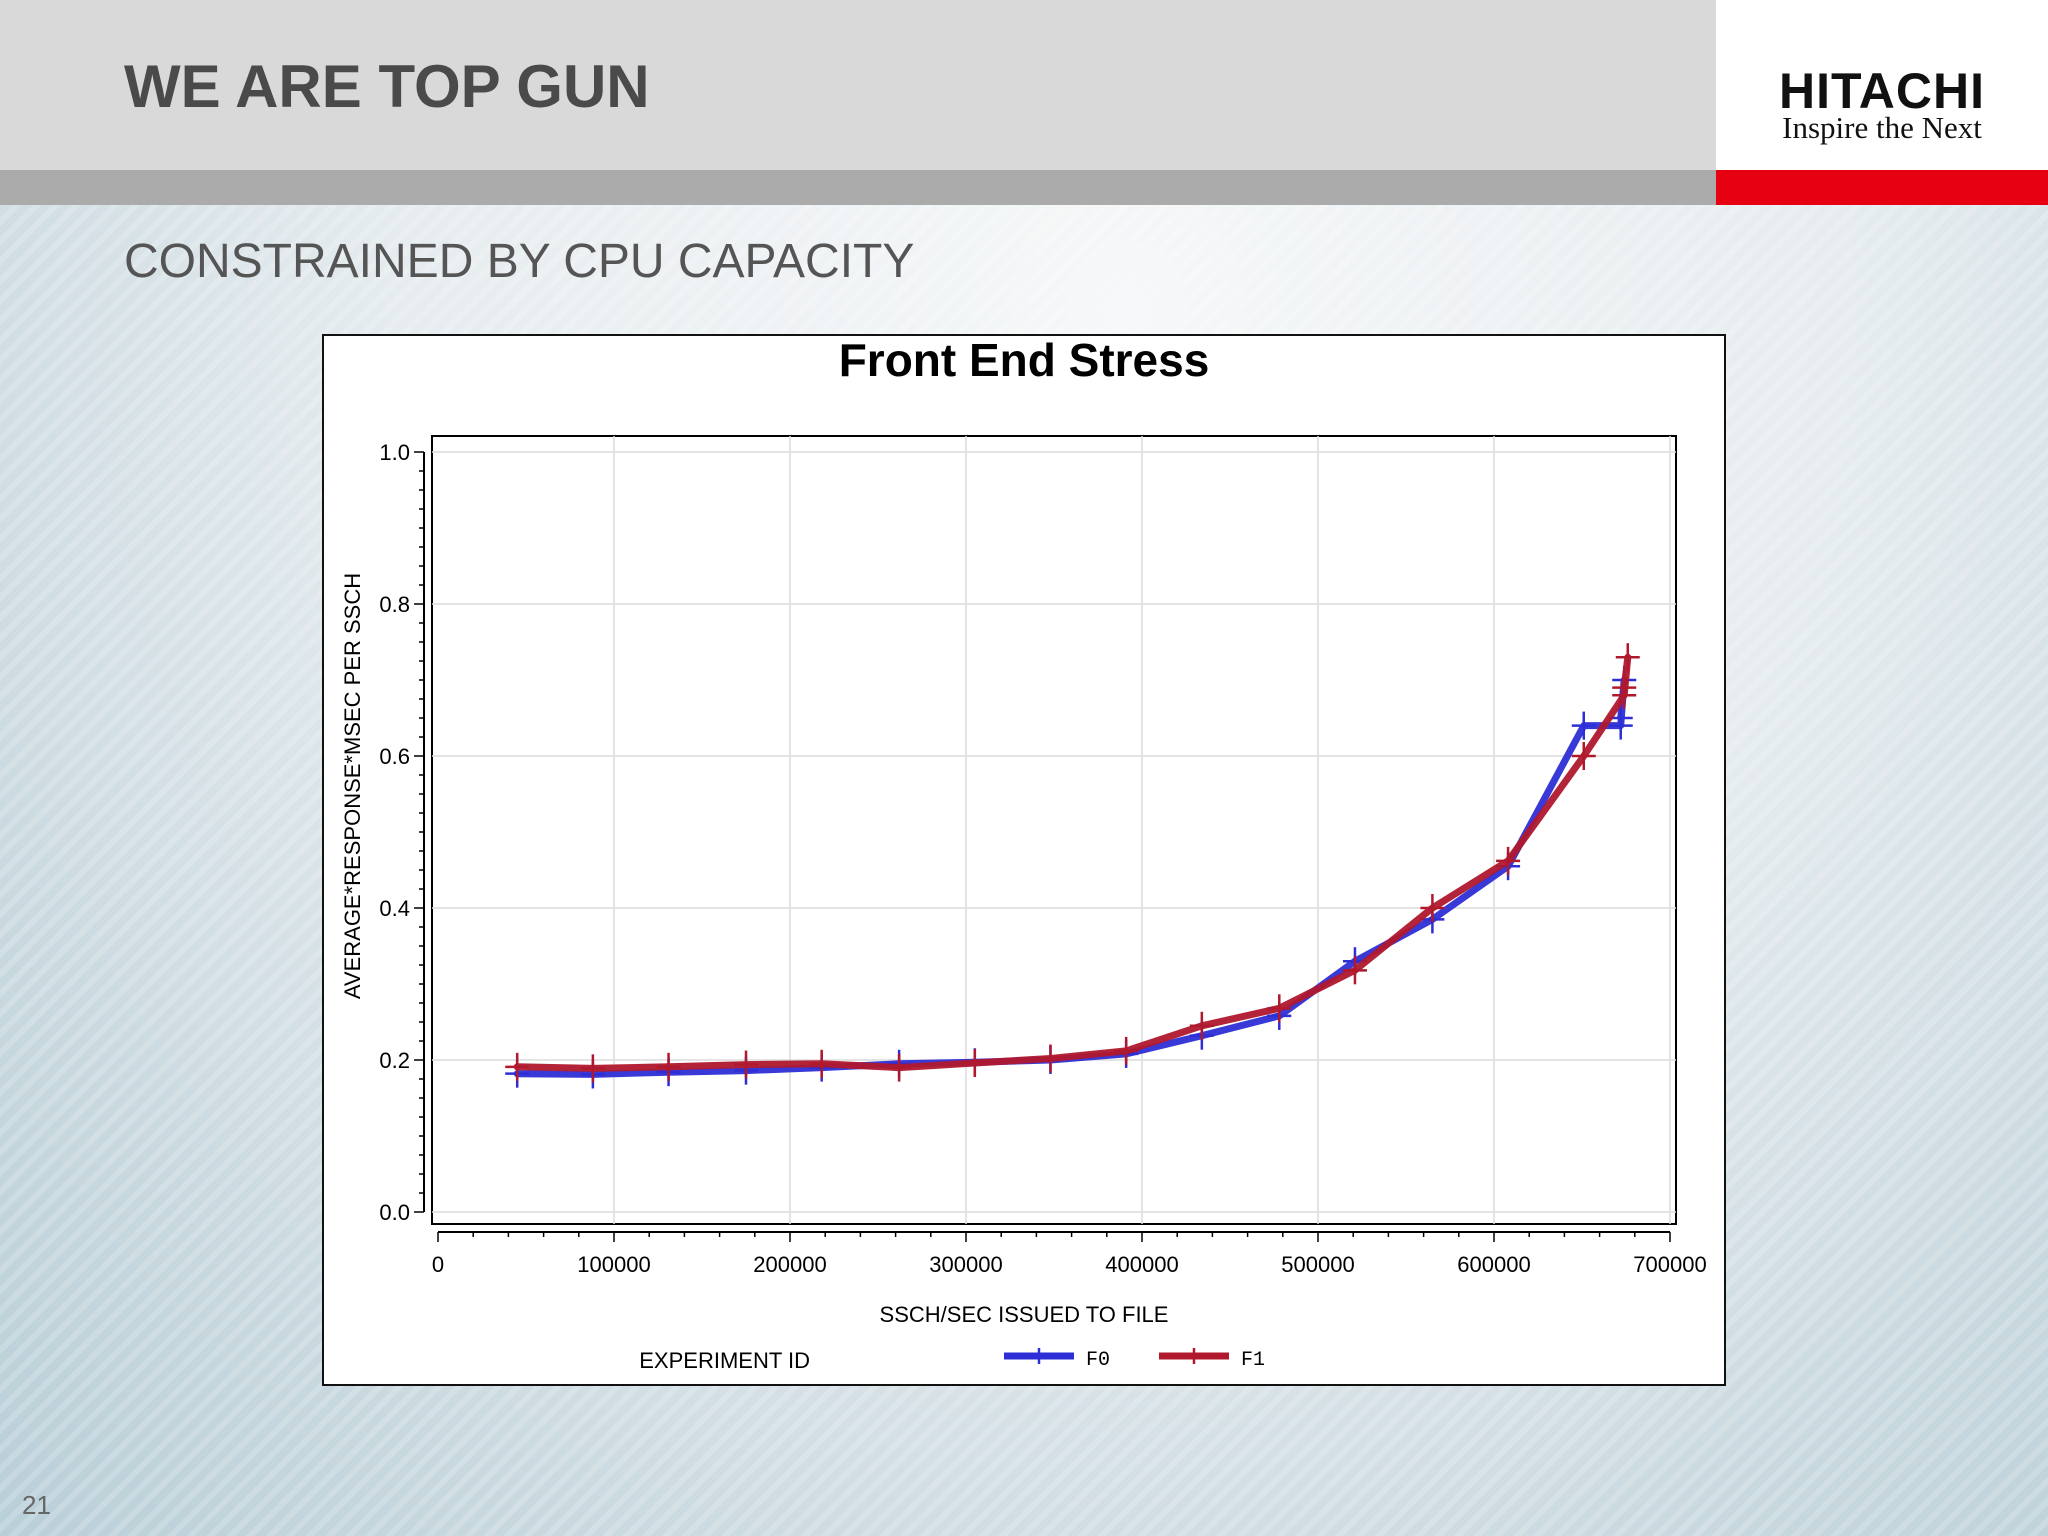 The height and width of the screenshot is (1536, 2048). I want to click on x-axis-label: SSCH/SEC ISSUED TO FILE, so click(1024, 1314).